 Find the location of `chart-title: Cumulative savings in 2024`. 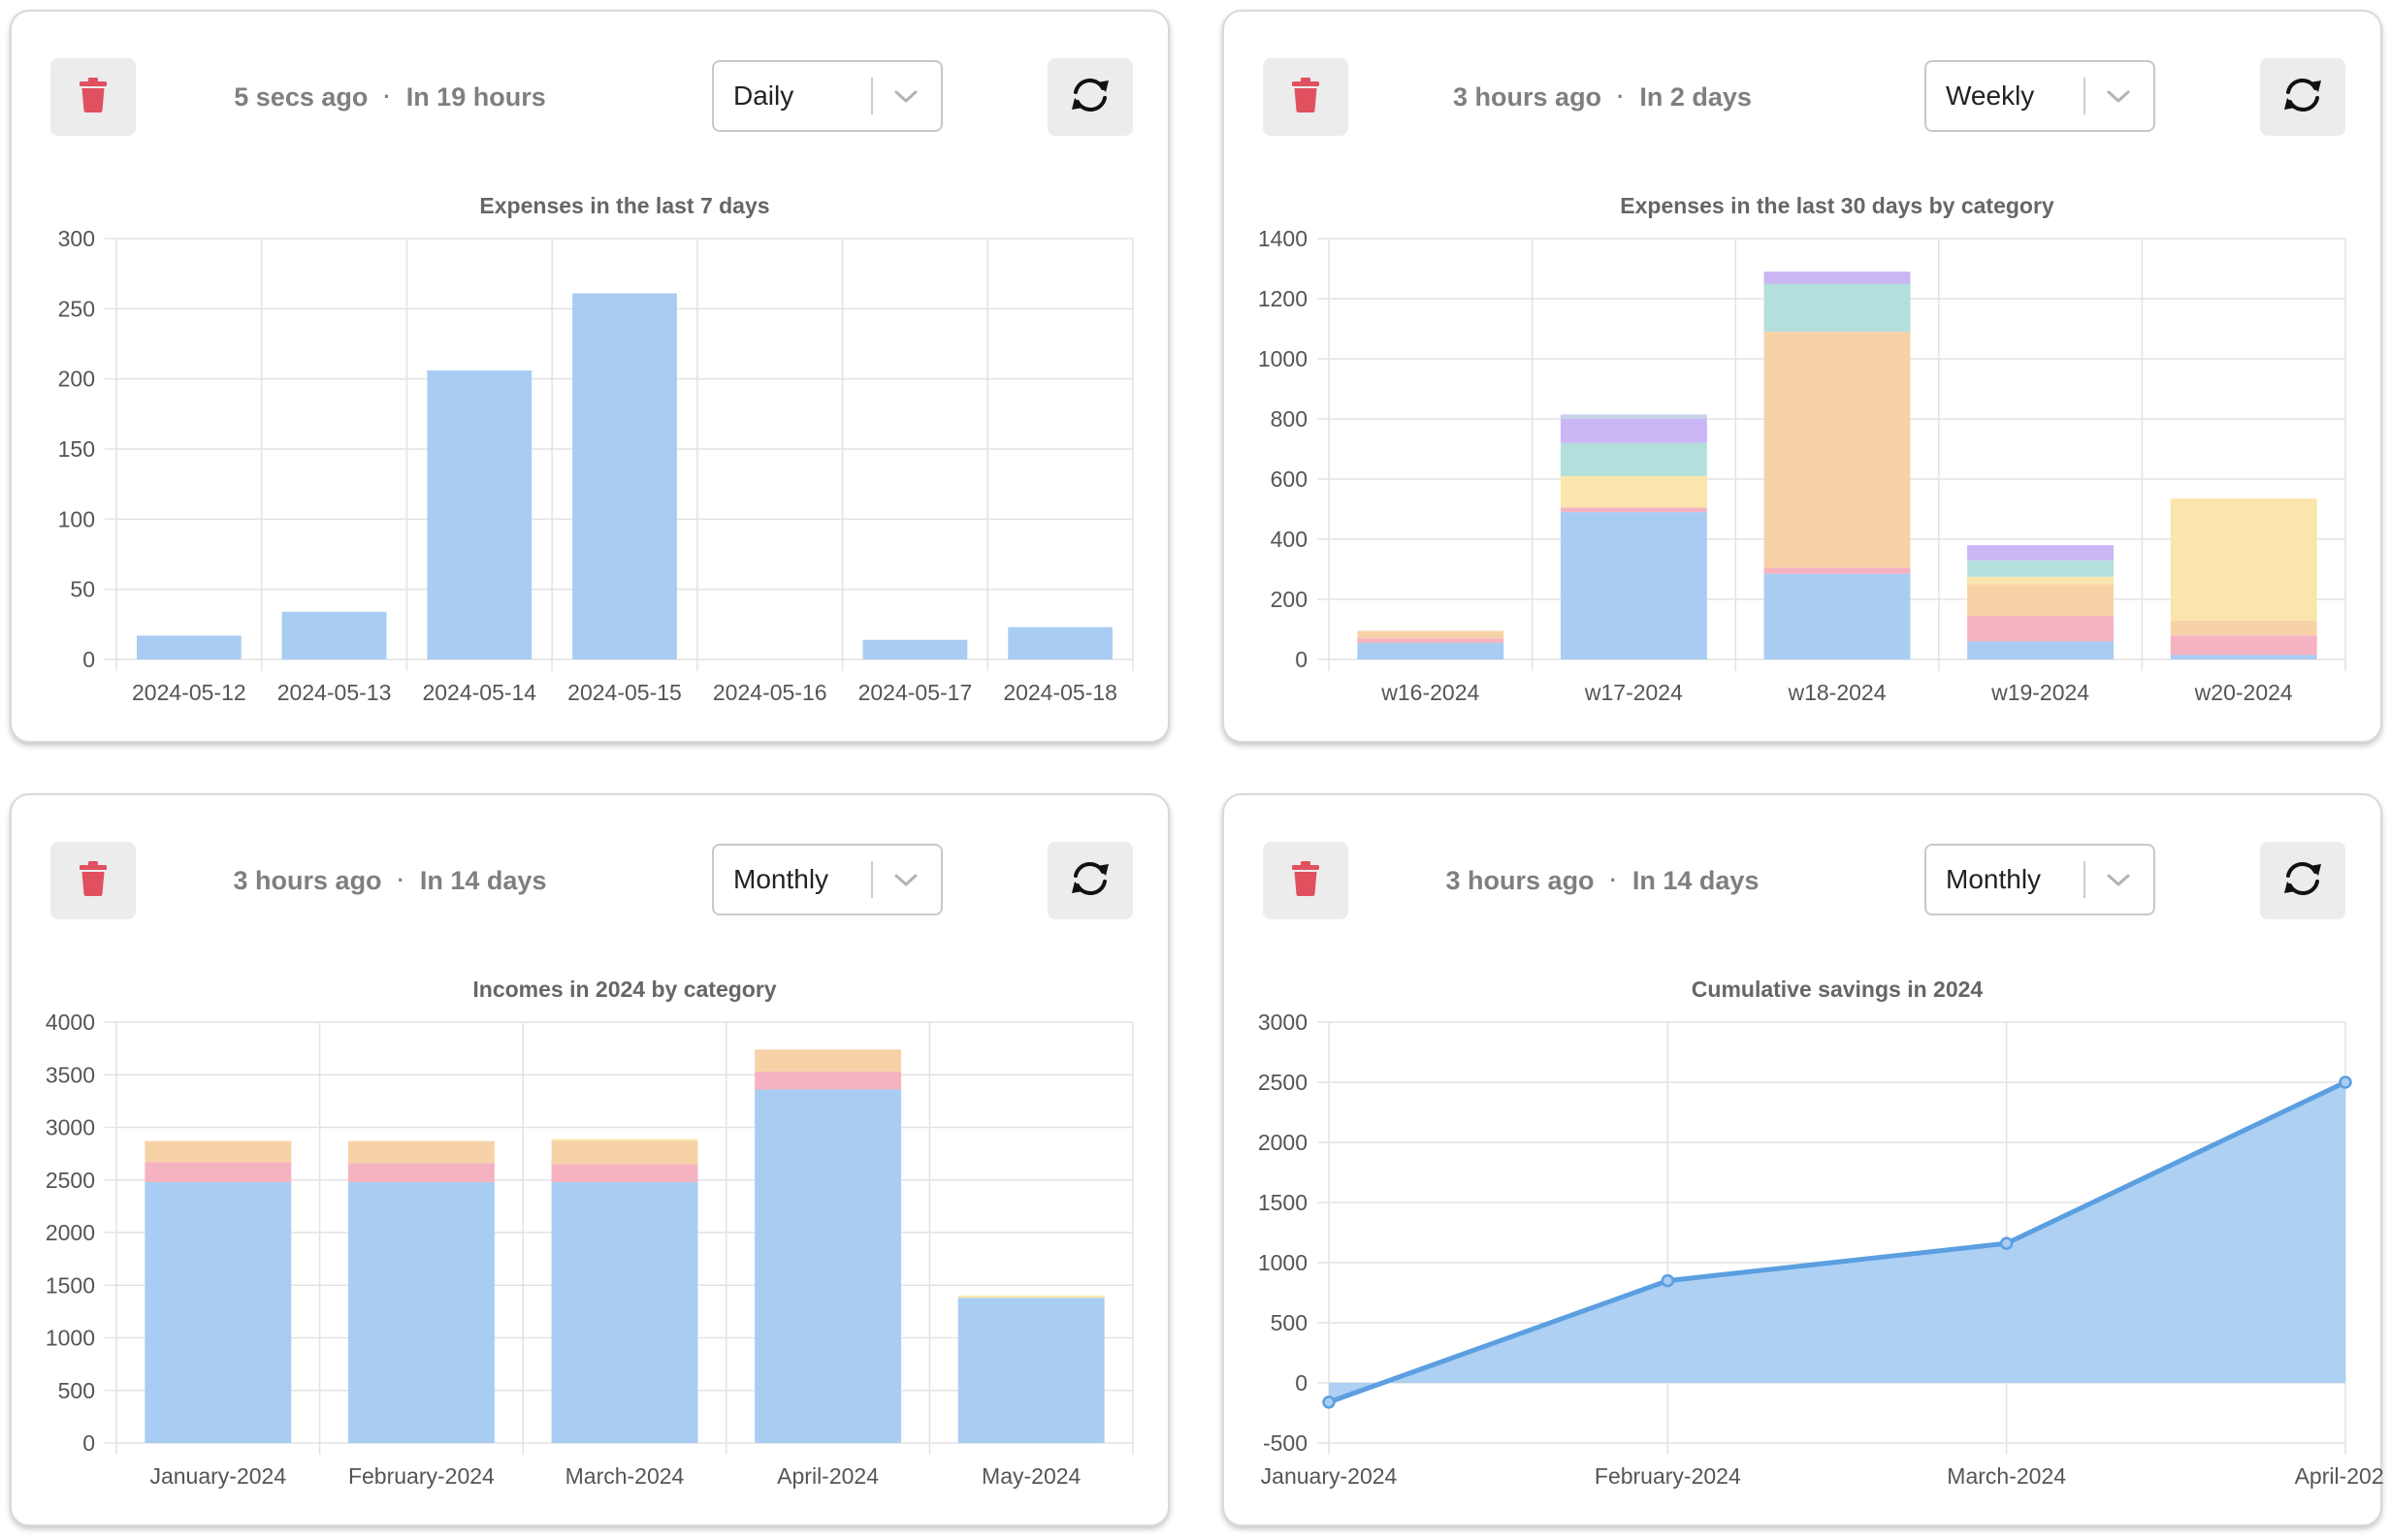

chart-title: Cumulative savings in 2024 is located at coordinates (1838, 990).